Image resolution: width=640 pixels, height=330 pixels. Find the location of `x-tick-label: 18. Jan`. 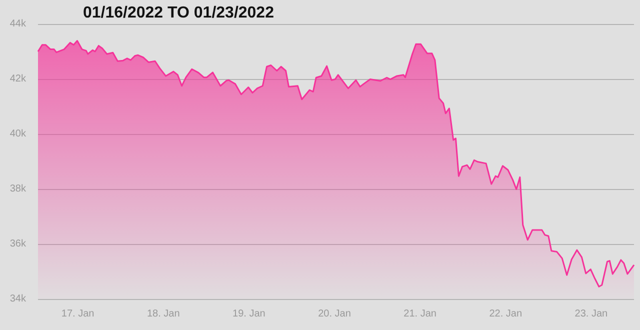

x-tick-label: 18. Jan is located at coordinates (163, 314).